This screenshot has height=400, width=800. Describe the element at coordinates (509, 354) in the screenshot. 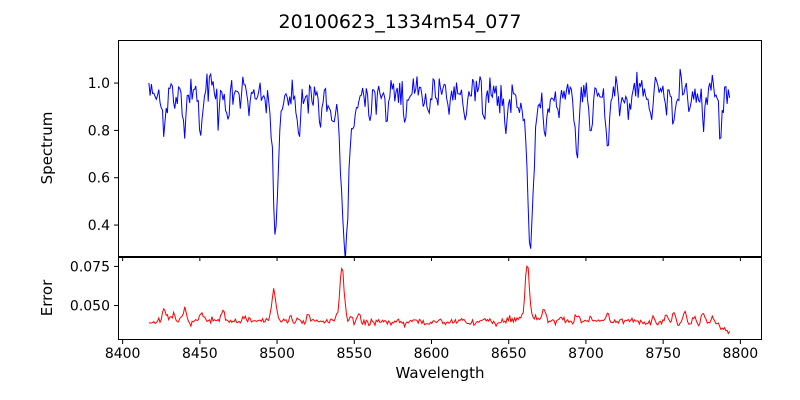

I see `x-tick-label: 8650` at that location.